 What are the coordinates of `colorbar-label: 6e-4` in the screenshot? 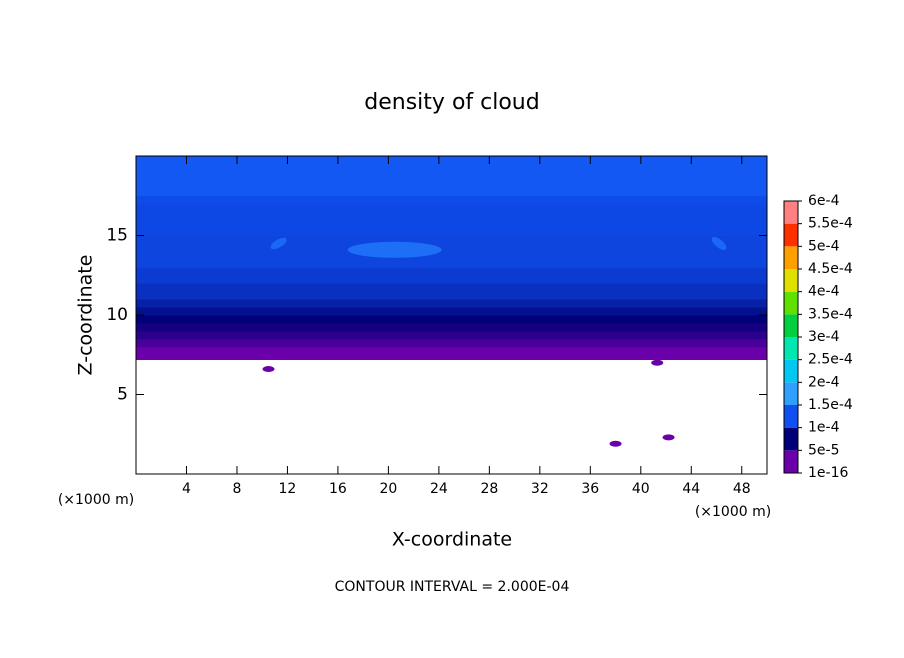 It's located at (824, 201).